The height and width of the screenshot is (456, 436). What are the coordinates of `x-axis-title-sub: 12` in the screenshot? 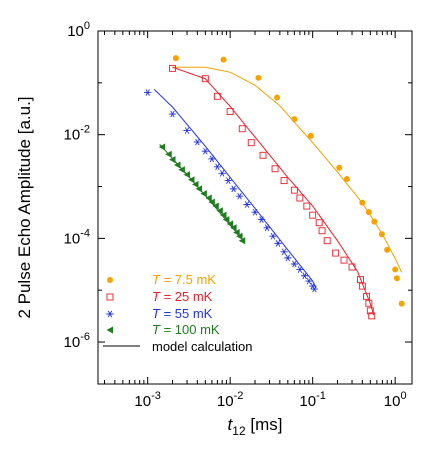 It's located at (239, 431).